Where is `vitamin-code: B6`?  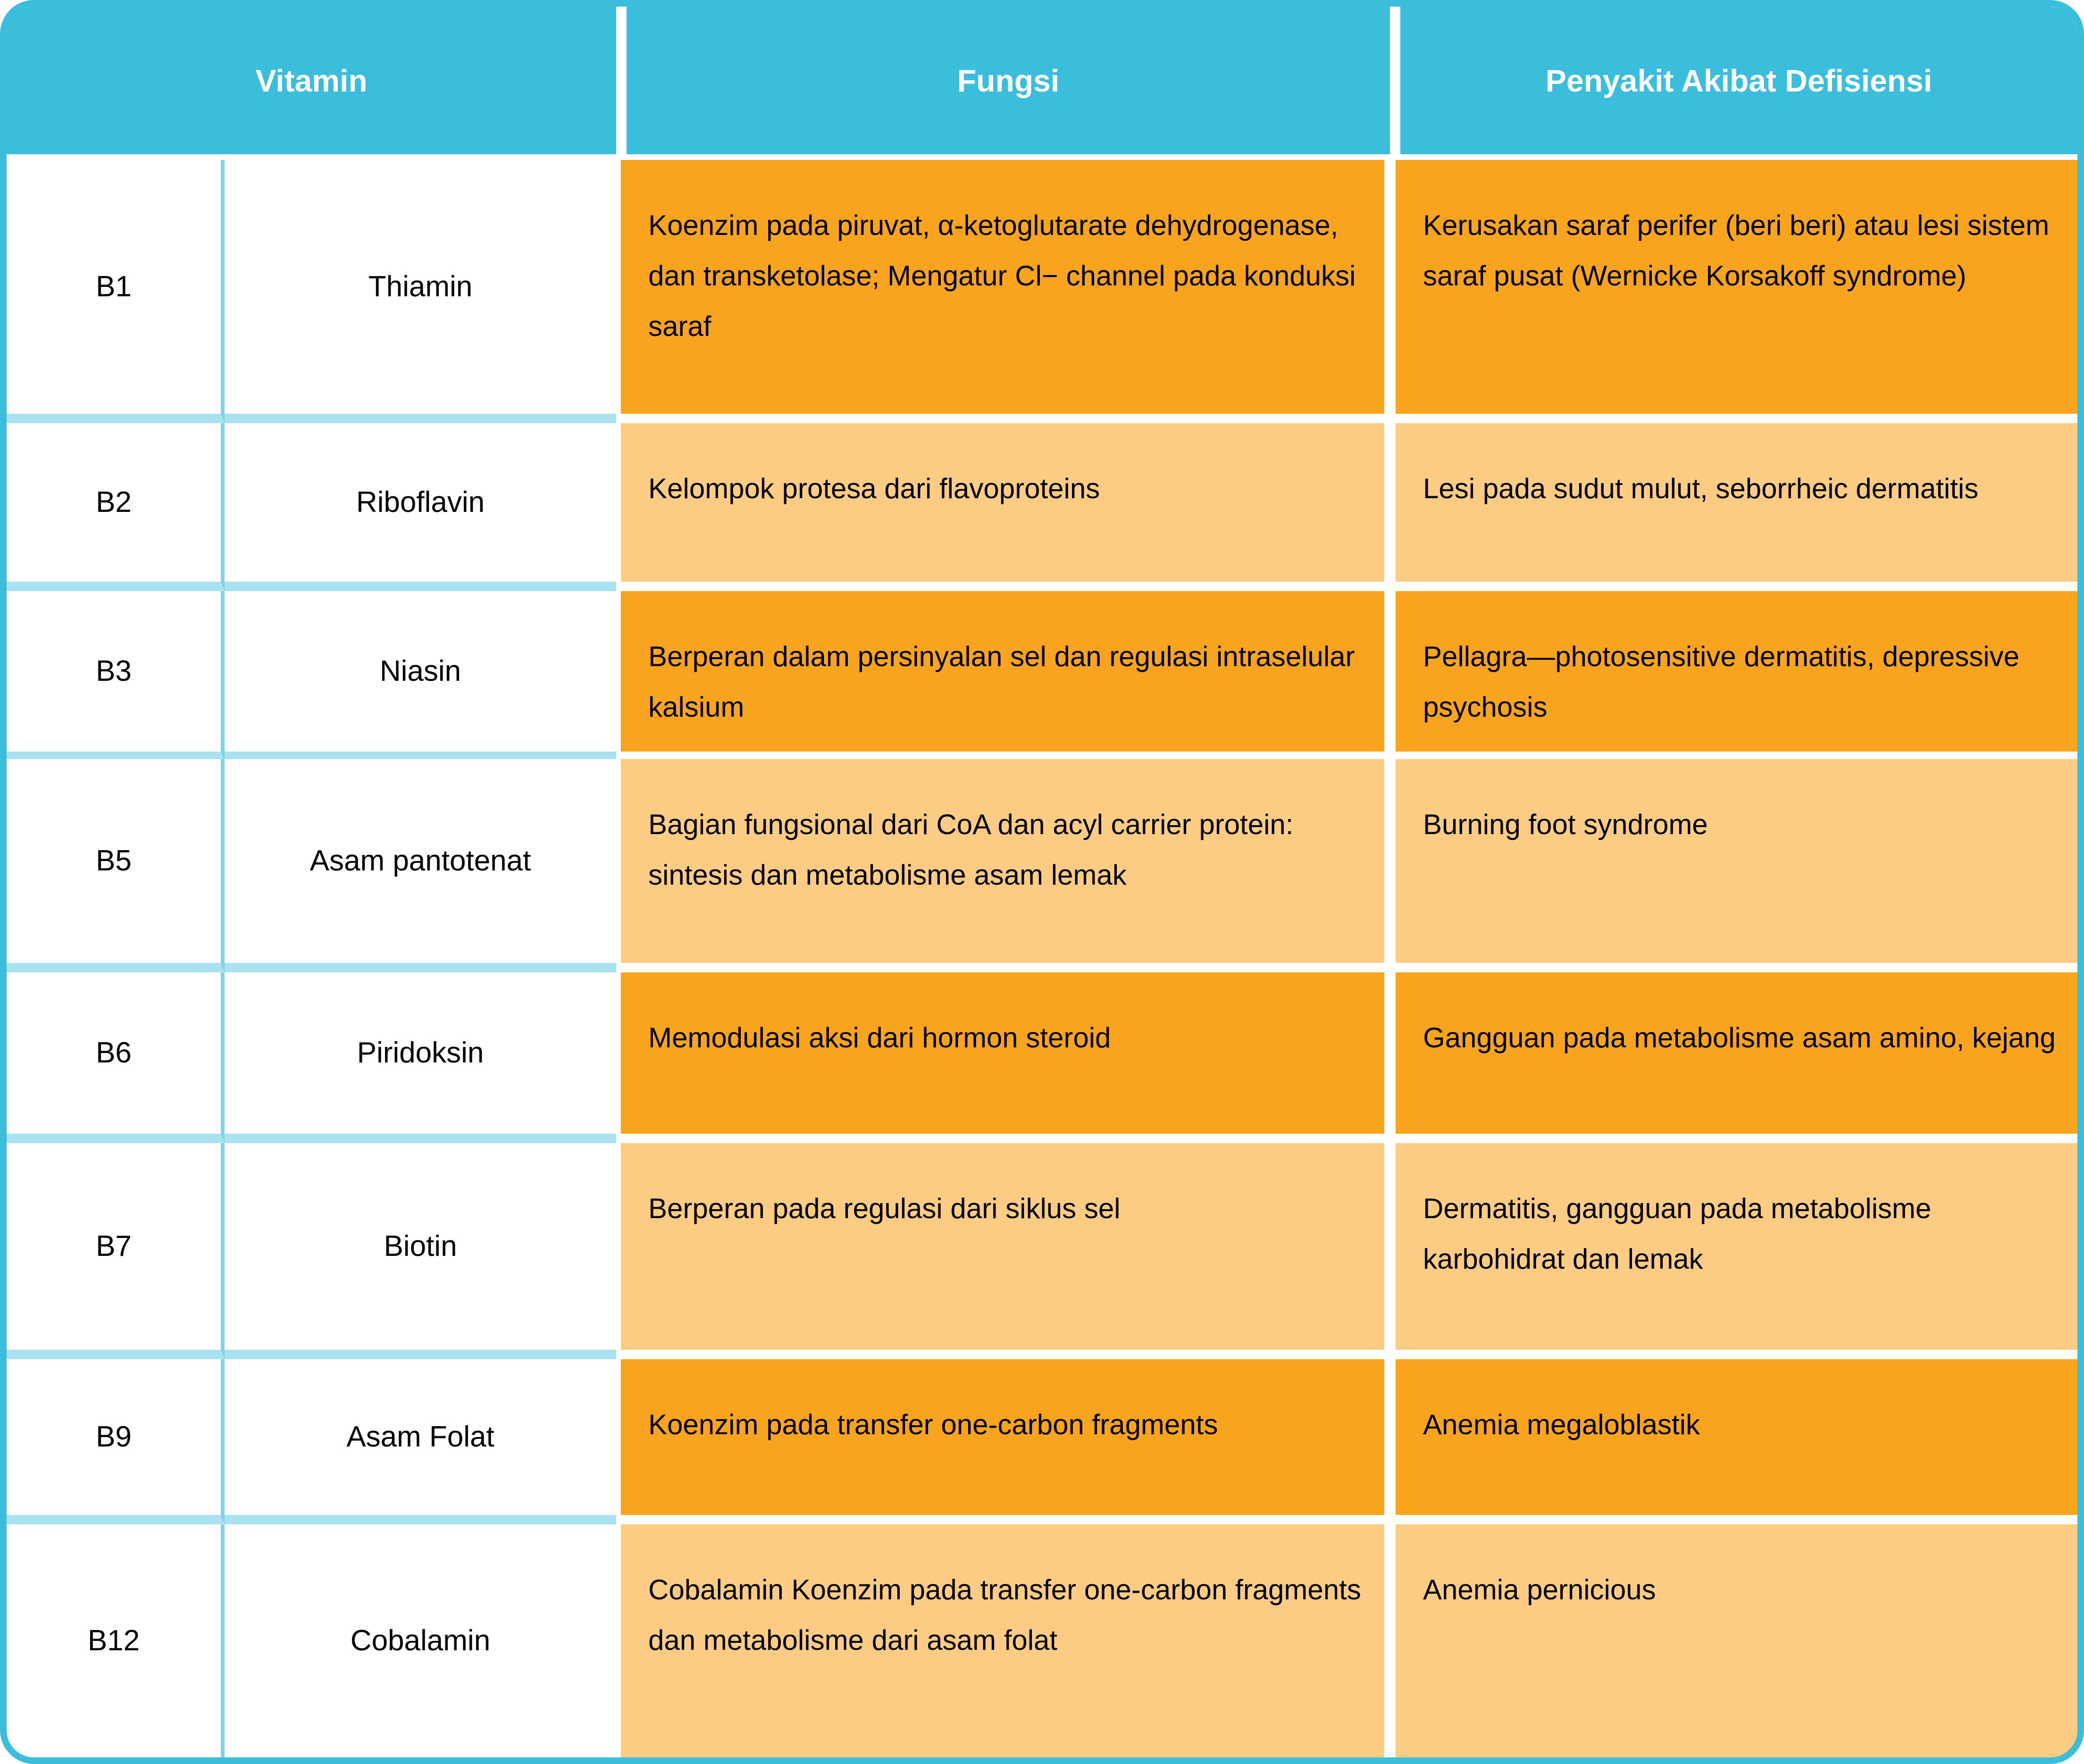
vitamin-code: B6 is located at coordinates (114, 1053).